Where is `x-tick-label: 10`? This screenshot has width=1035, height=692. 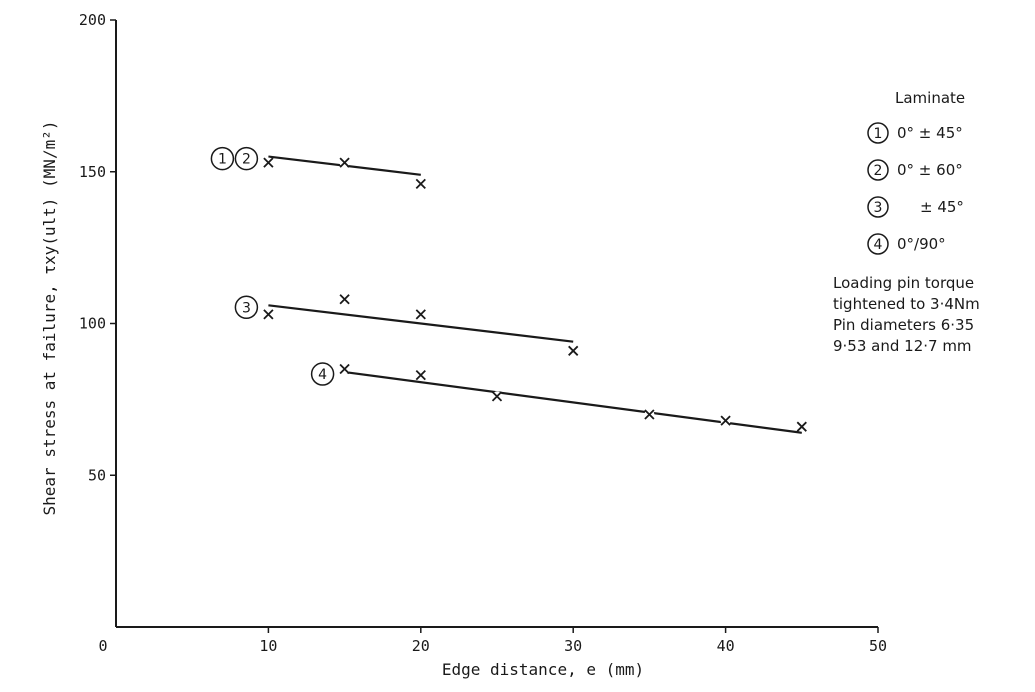
x-tick-label: 10 is located at coordinates (268, 646).